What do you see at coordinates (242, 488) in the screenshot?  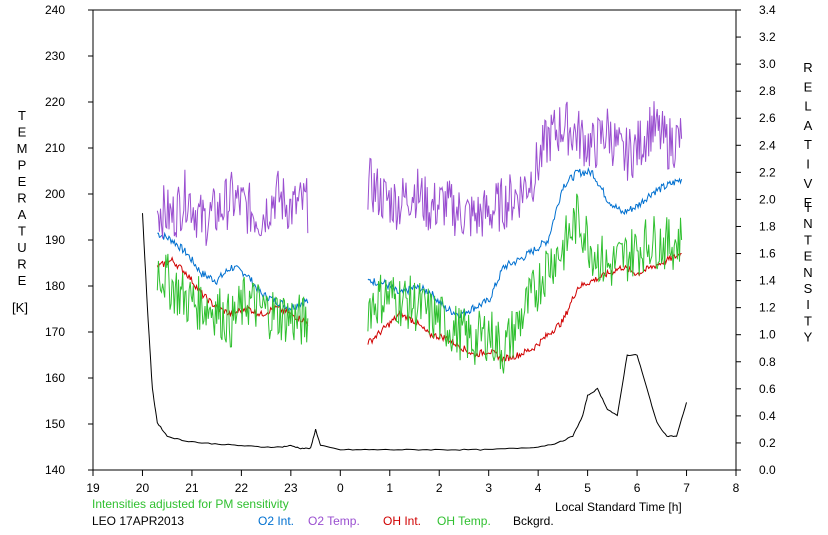 I see `x-tick-label: 22` at bounding box center [242, 488].